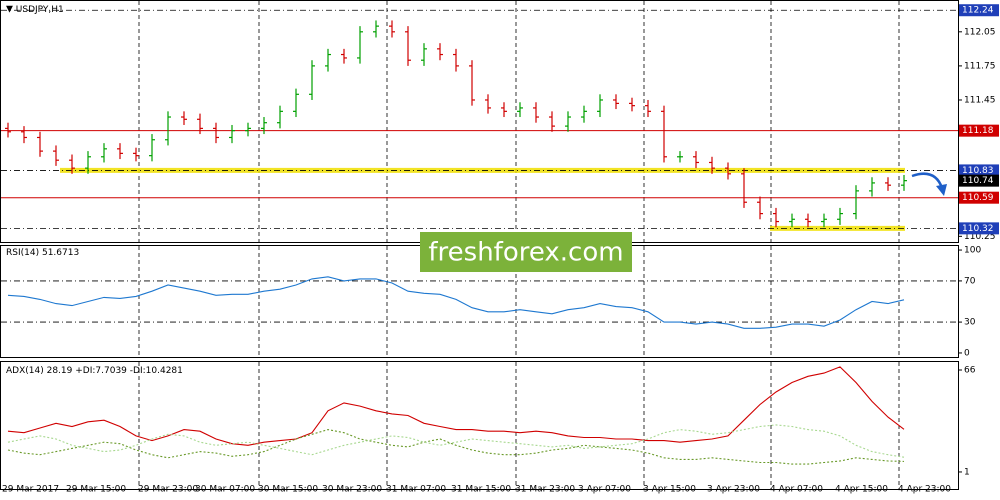  I want to click on x-tick-label: 29 Mar 23:00, so click(168, 490).